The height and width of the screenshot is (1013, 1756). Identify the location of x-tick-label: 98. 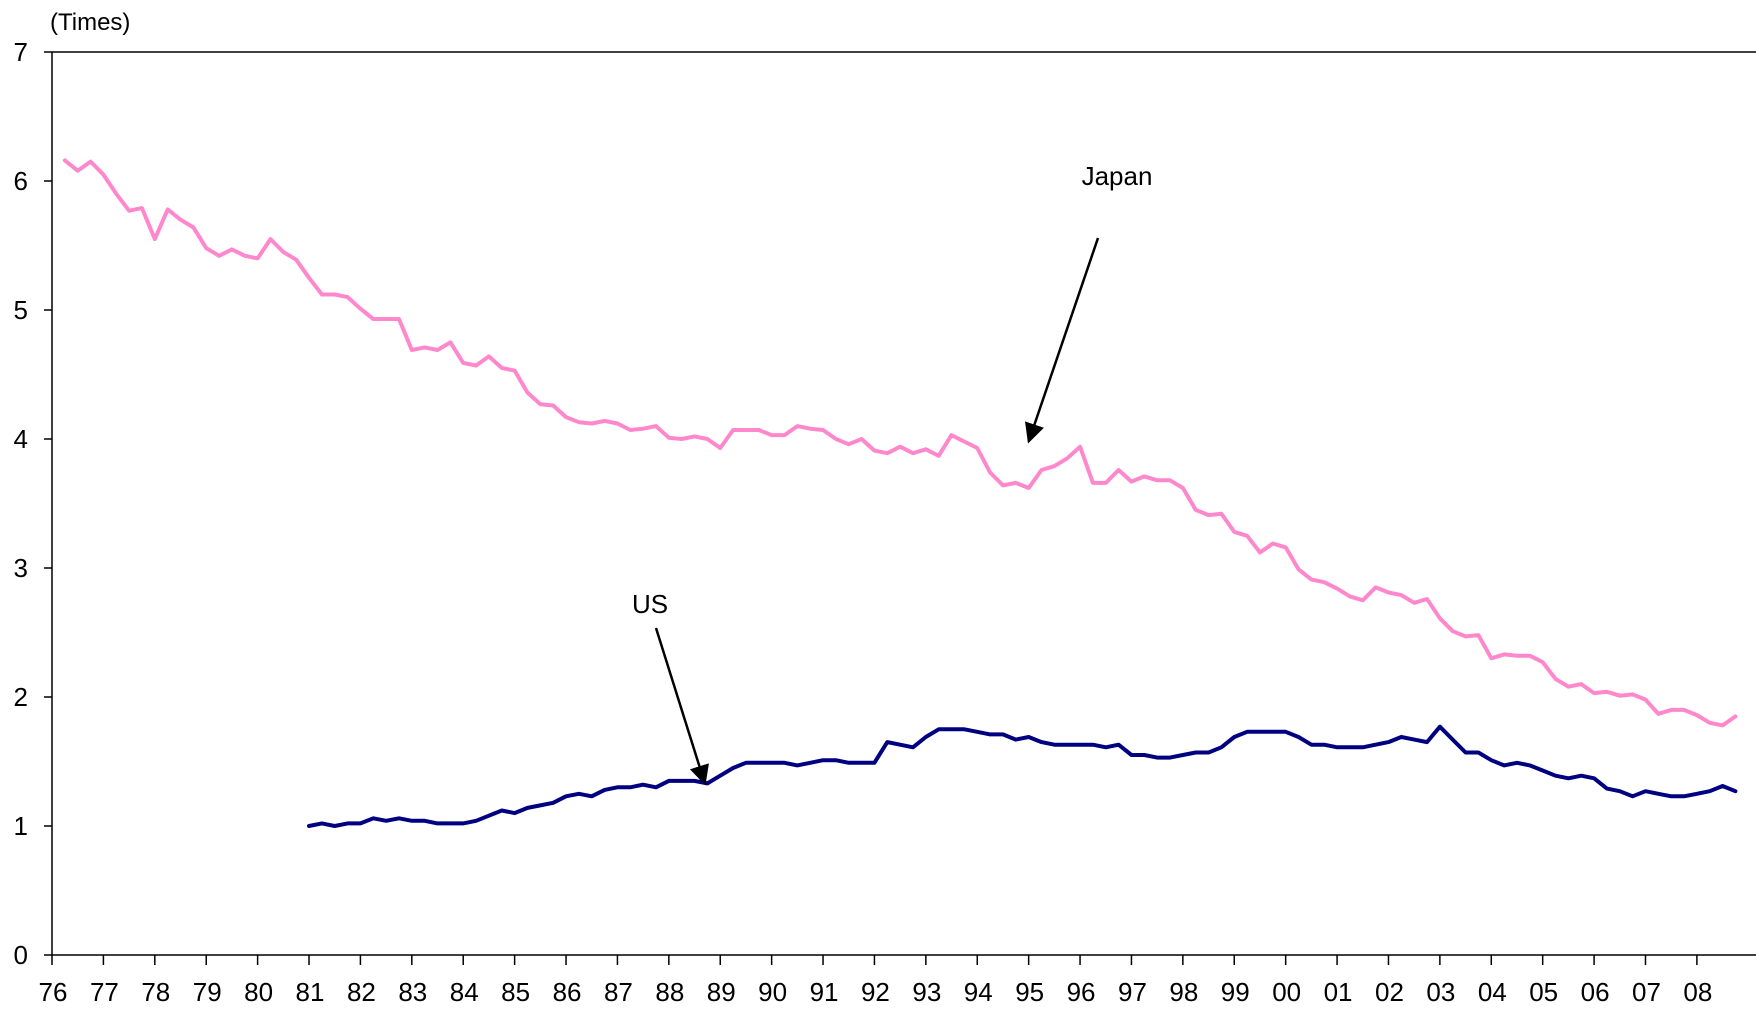
(1183, 992).